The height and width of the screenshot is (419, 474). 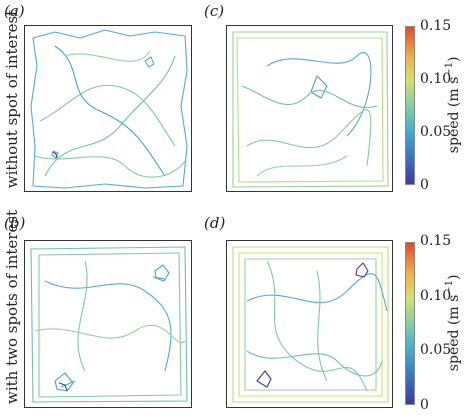 What do you see at coordinates (14, 11) in the screenshot?
I see `panel-label-a: (a)` at bounding box center [14, 11].